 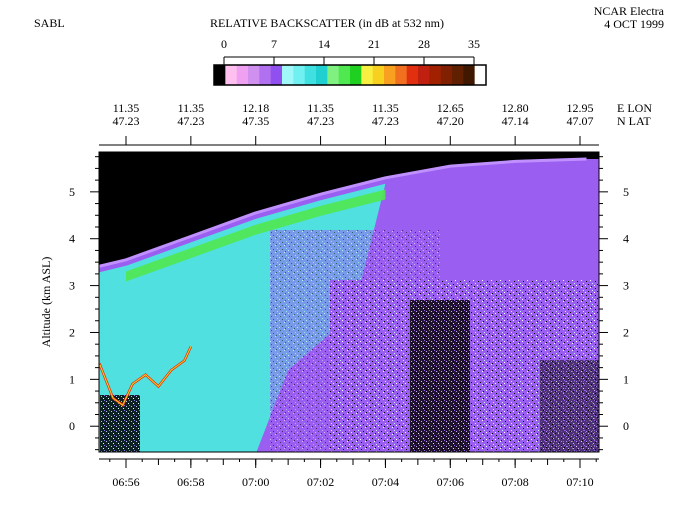 I want to click on colorbar-tick-label: 35, so click(x=474, y=44).